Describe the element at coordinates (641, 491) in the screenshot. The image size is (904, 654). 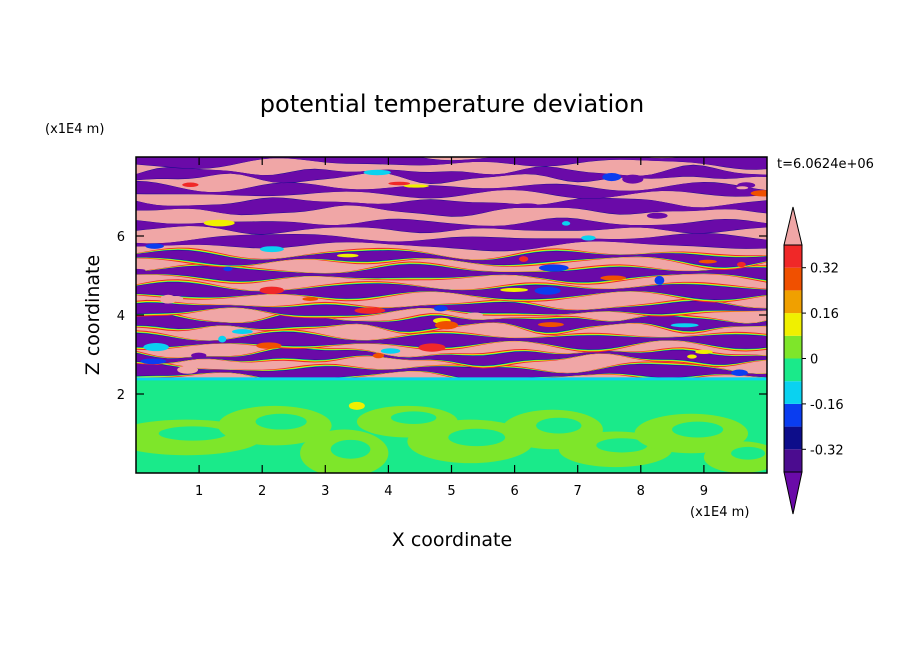
I see `x-tick-label: 8` at that location.